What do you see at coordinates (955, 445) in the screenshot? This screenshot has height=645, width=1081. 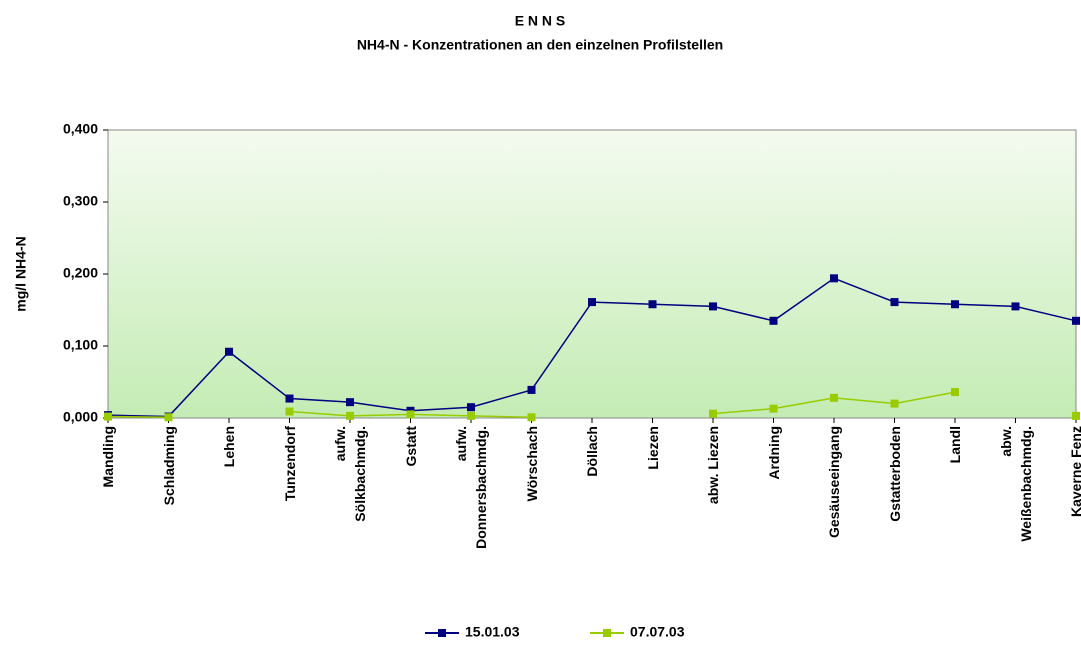 I see `x-tick-label: Landl` at bounding box center [955, 445].